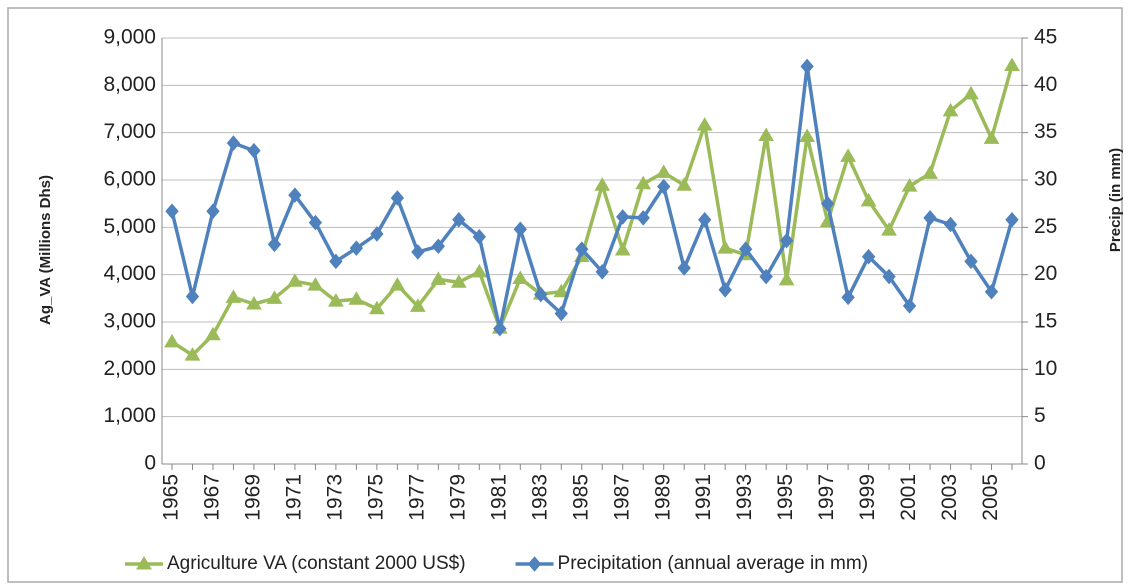 The height and width of the screenshot is (586, 1130). Describe the element at coordinates (129, 321) in the screenshot. I see `y-tick-label: 3,000` at that location.